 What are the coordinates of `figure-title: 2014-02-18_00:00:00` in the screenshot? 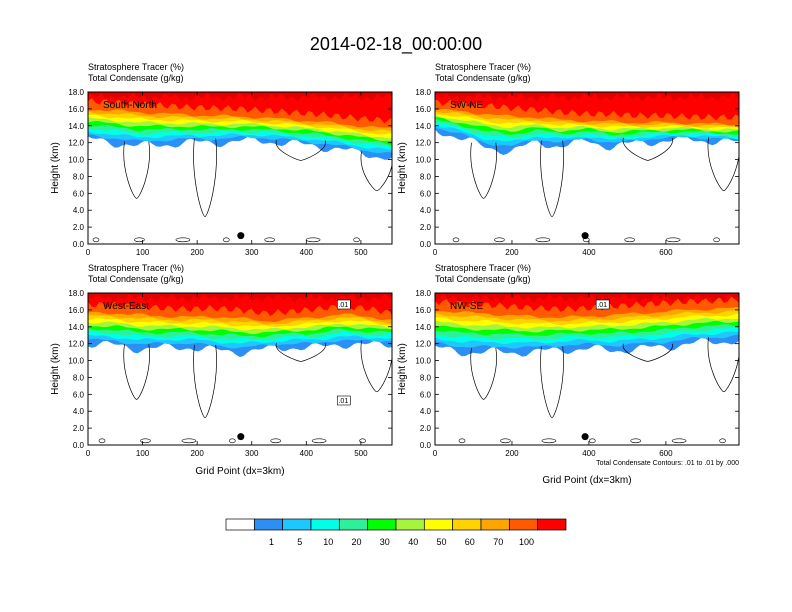 It's located at (396, 44).